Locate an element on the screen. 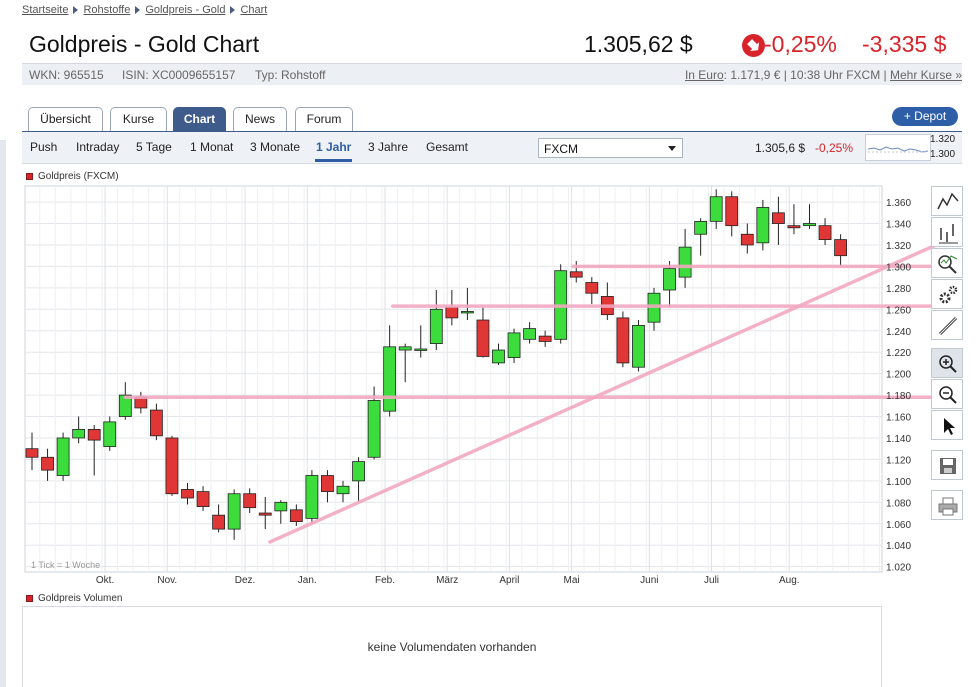 Image resolution: width=977 pixels, height=687 pixels. y-tick-label: 1.220 is located at coordinates (898, 353).